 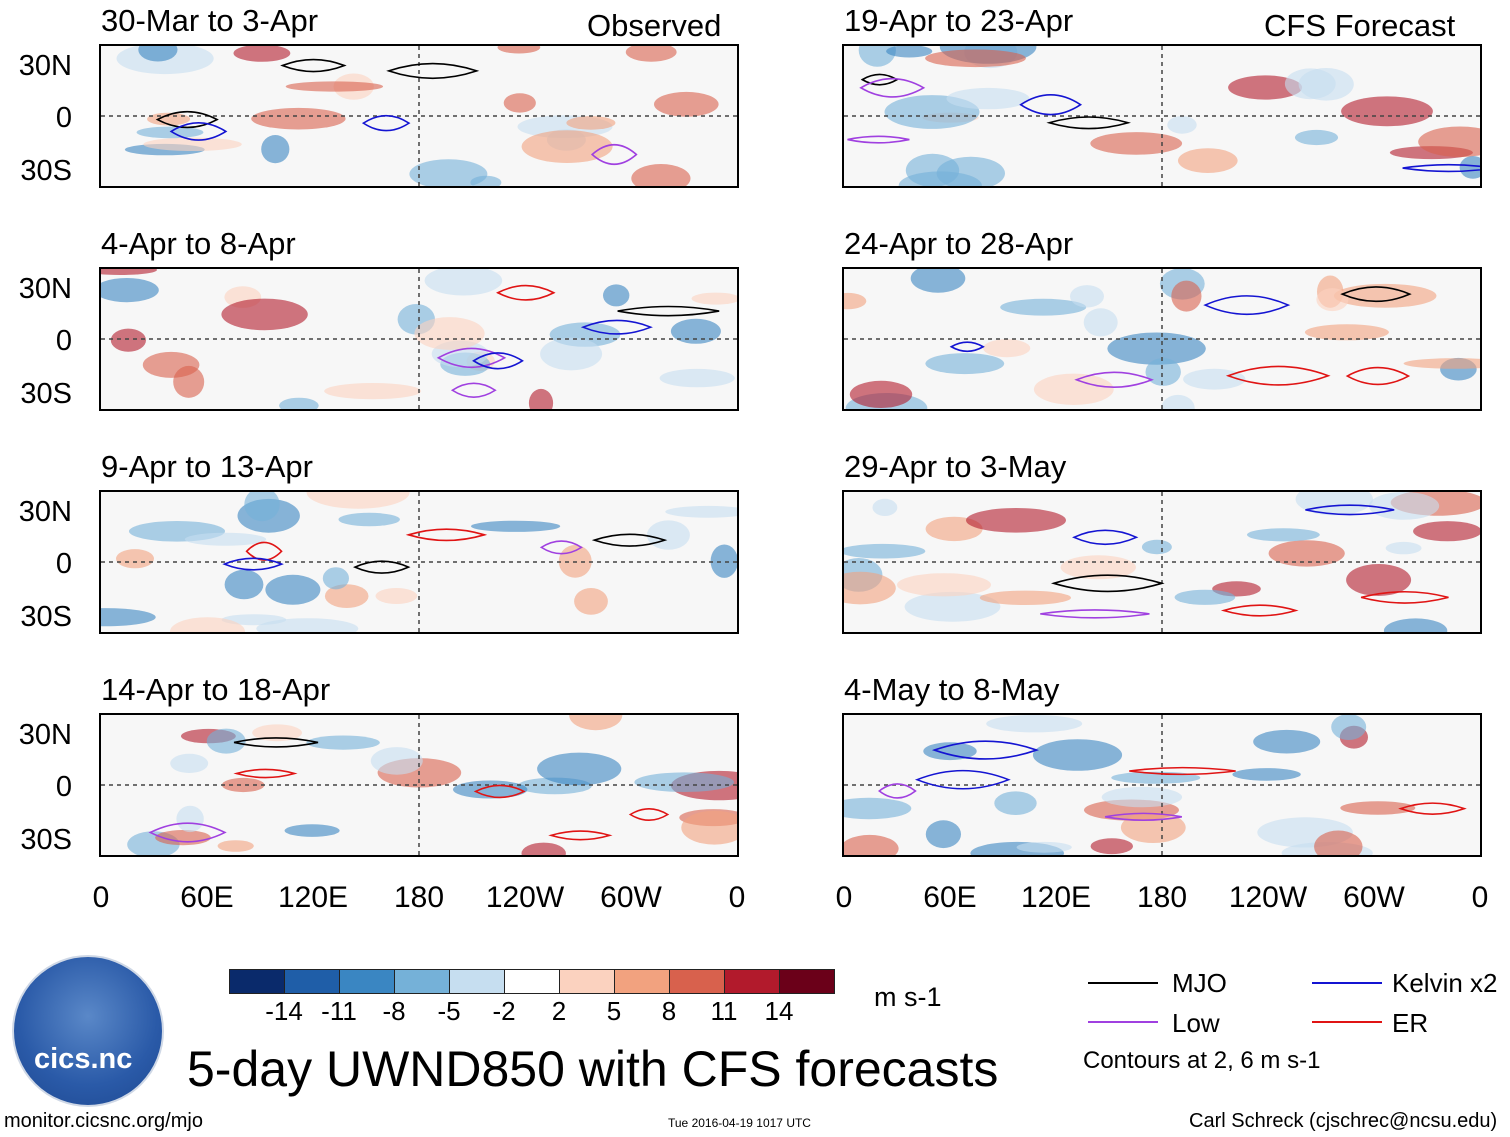 I want to click on panel-title-obs-3: 9-Apr to 13-Apr, so click(x=207, y=466).